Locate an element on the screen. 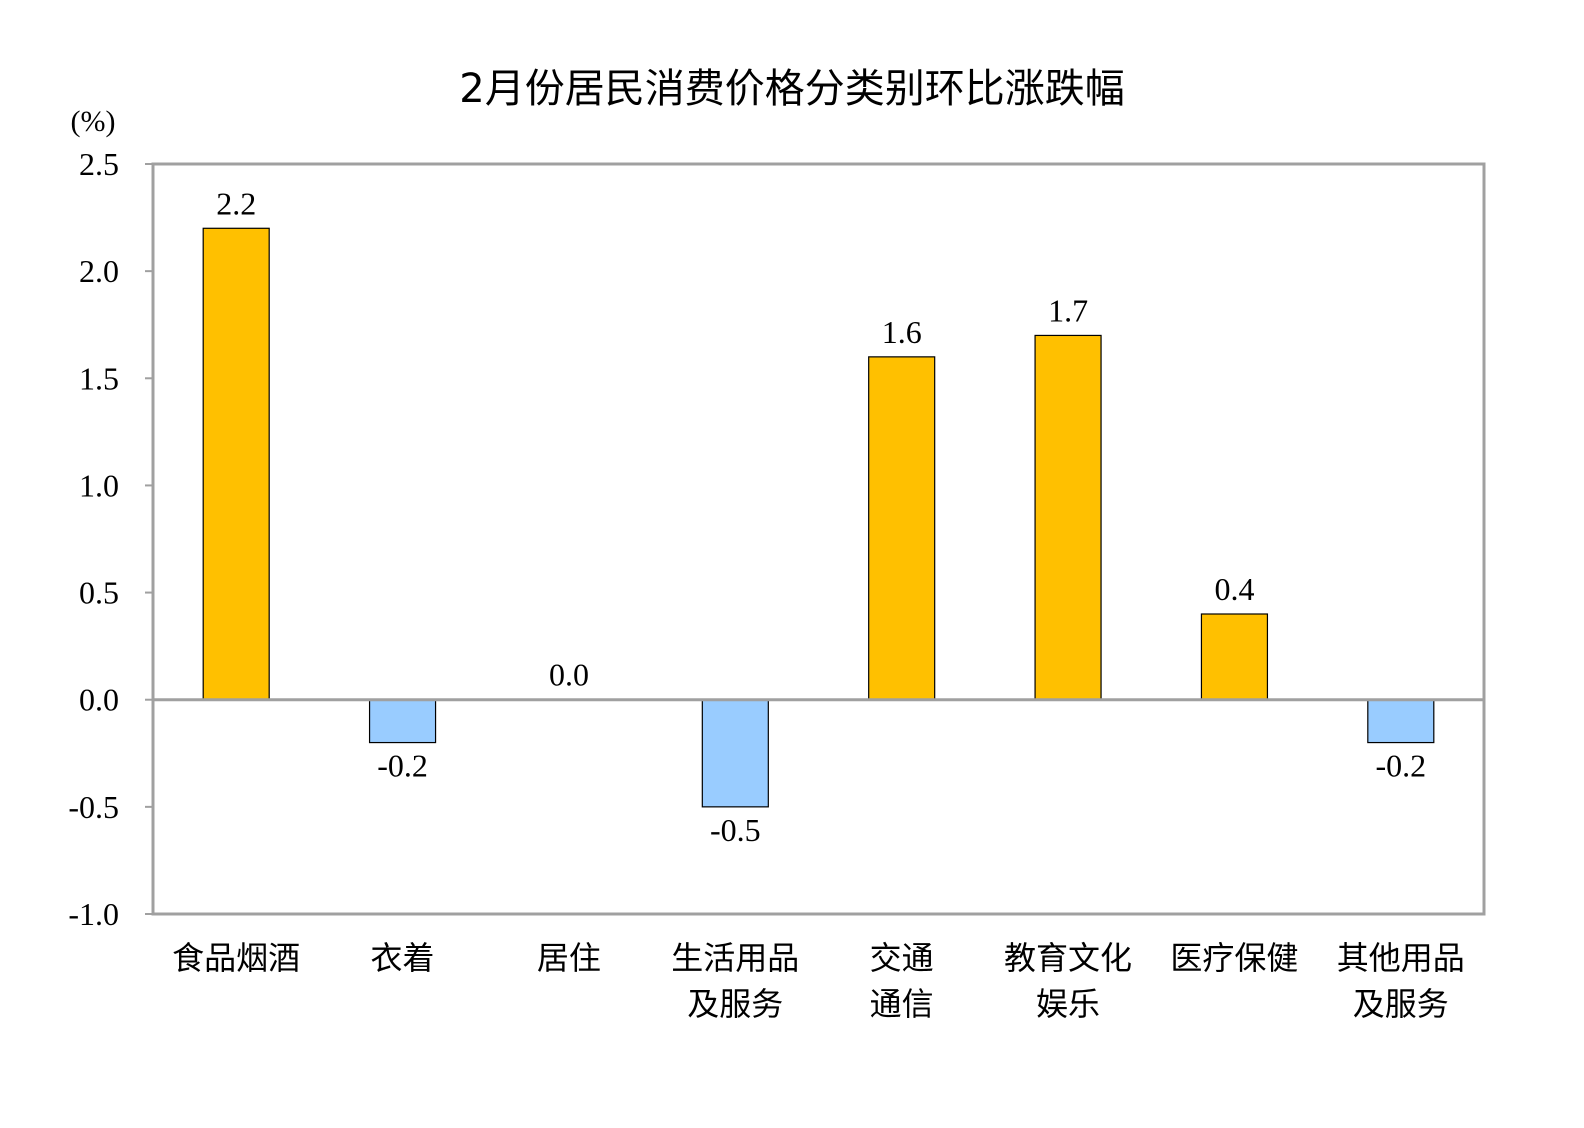 The image size is (1584, 1128). y-tick-label: 1.5 is located at coordinates (99, 378).